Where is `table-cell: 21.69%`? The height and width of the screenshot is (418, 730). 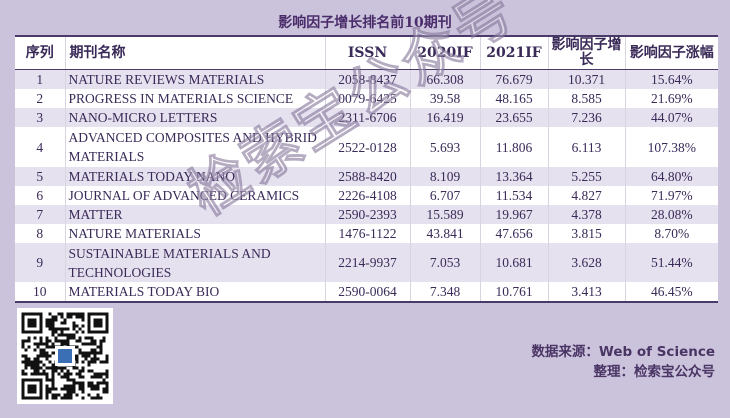
table-cell: 21.69% is located at coordinates (671, 98).